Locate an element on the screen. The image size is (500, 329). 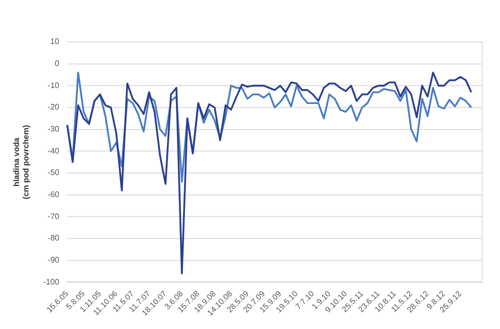
y-tick-label: -60 is located at coordinates (54, 195).